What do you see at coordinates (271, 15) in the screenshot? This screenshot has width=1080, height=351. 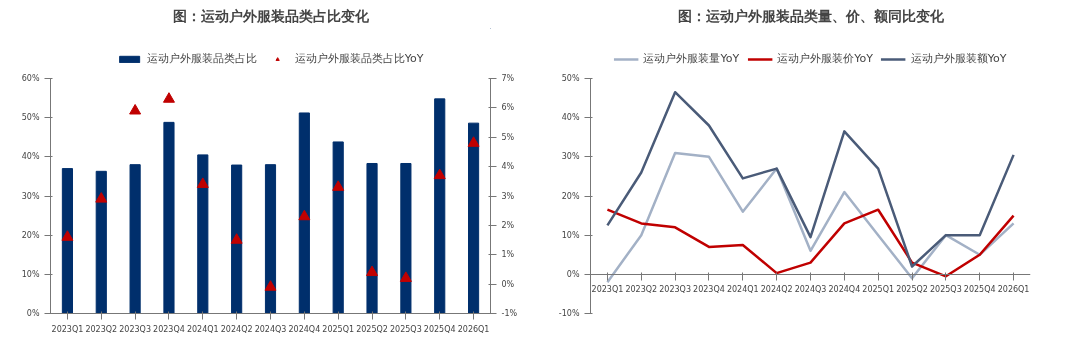 I see `chart-title: 图：运动户外服装品类占比变化` at bounding box center [271, 15].